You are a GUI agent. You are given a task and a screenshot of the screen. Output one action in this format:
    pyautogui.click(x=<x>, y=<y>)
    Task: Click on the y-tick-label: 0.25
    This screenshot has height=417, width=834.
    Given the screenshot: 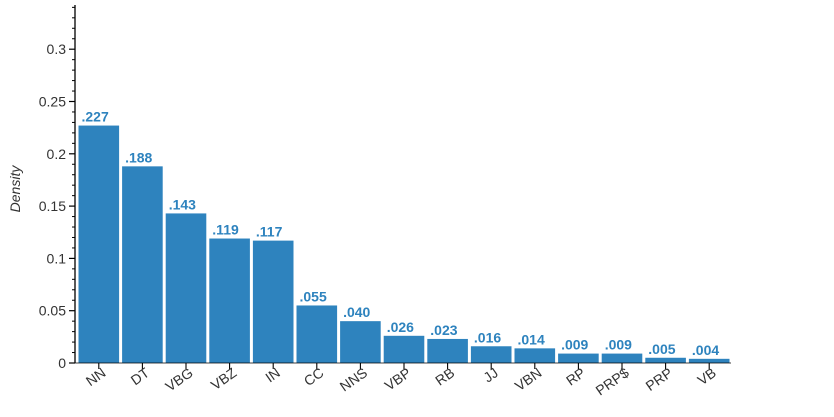 What is the action you would take?
    pyautogui.click(x=52, y=102)
    